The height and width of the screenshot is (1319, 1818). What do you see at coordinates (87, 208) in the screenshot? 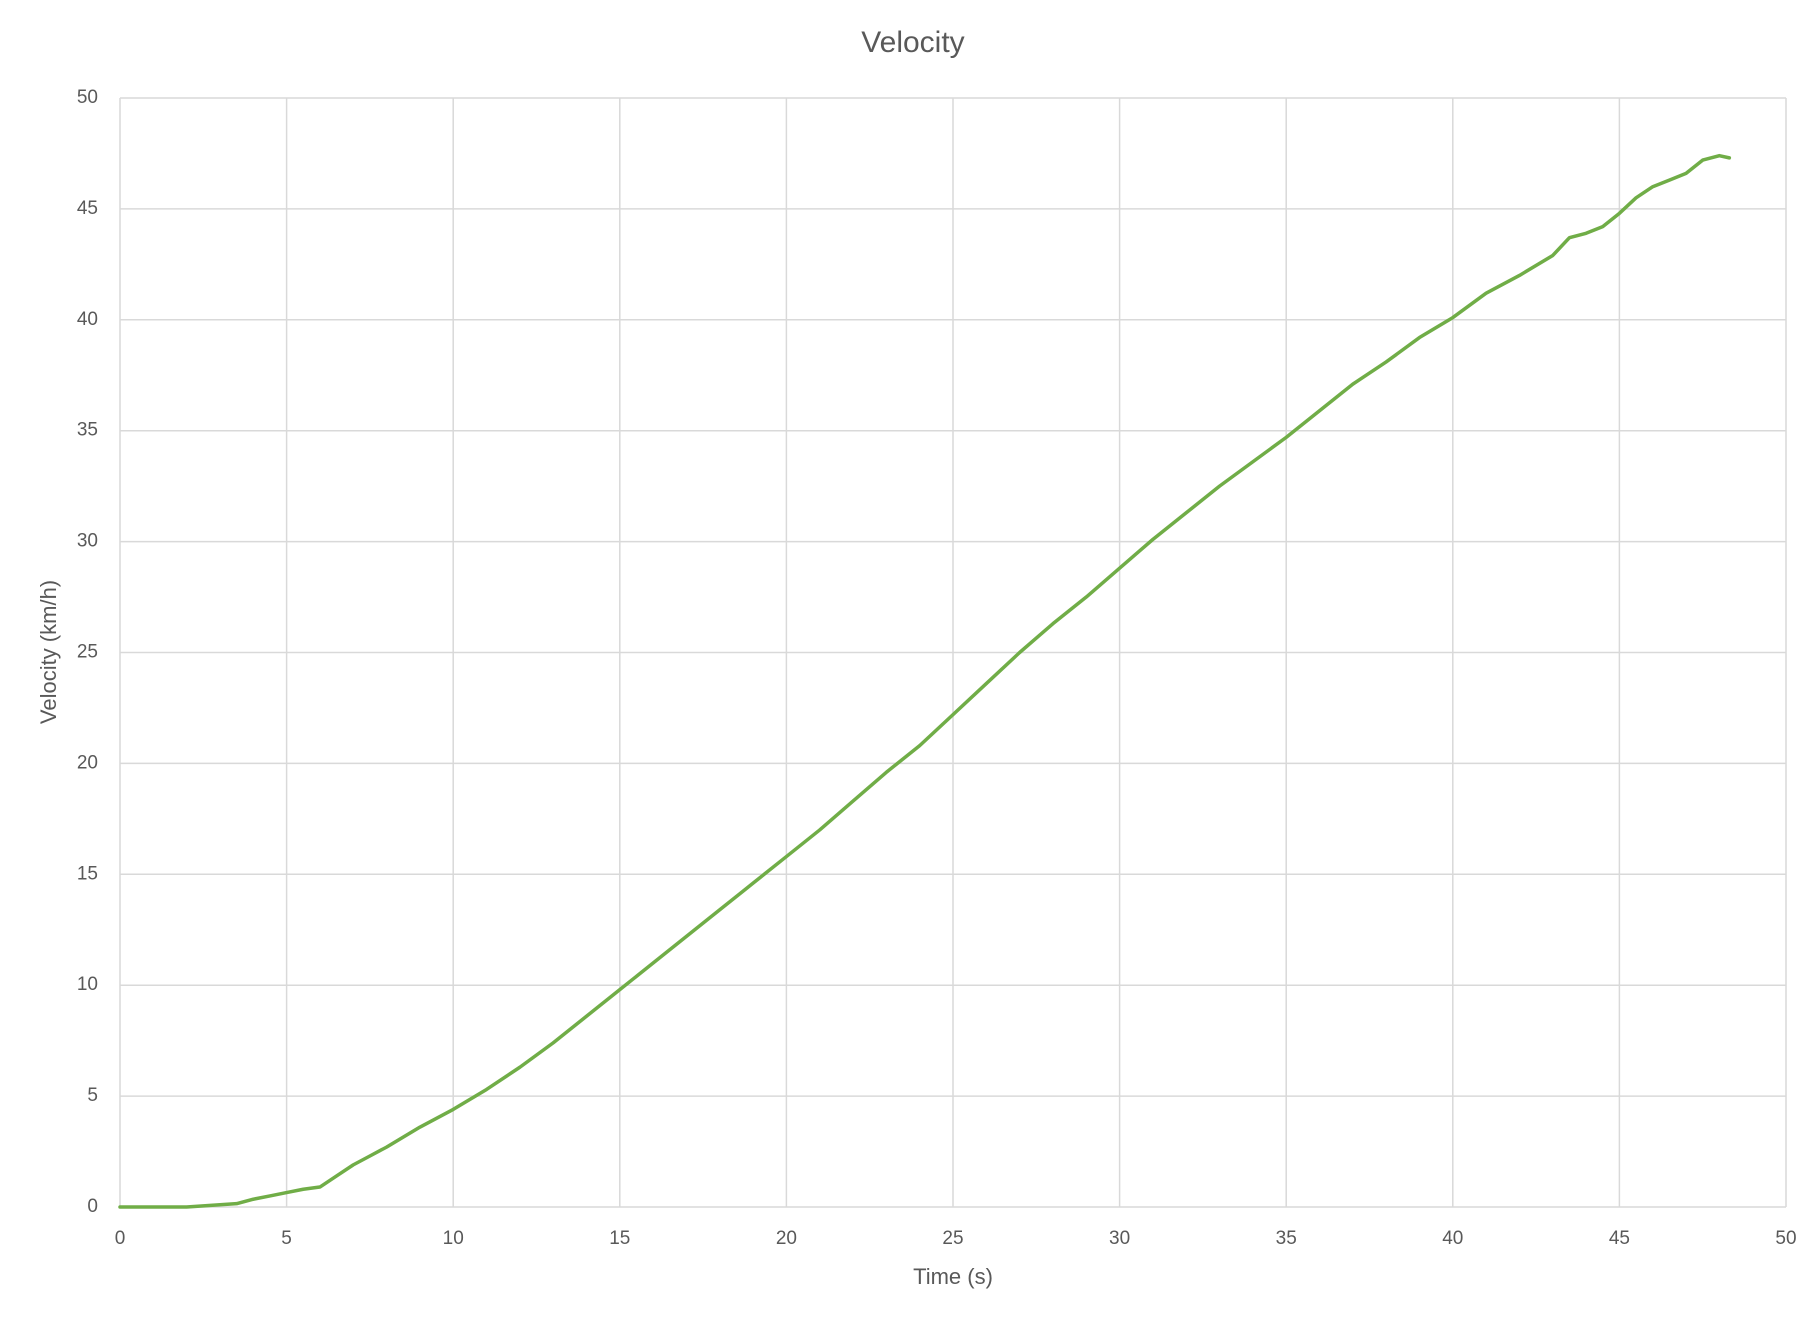
I see `y-tick-label: 45` at bounding box center [87, 208].